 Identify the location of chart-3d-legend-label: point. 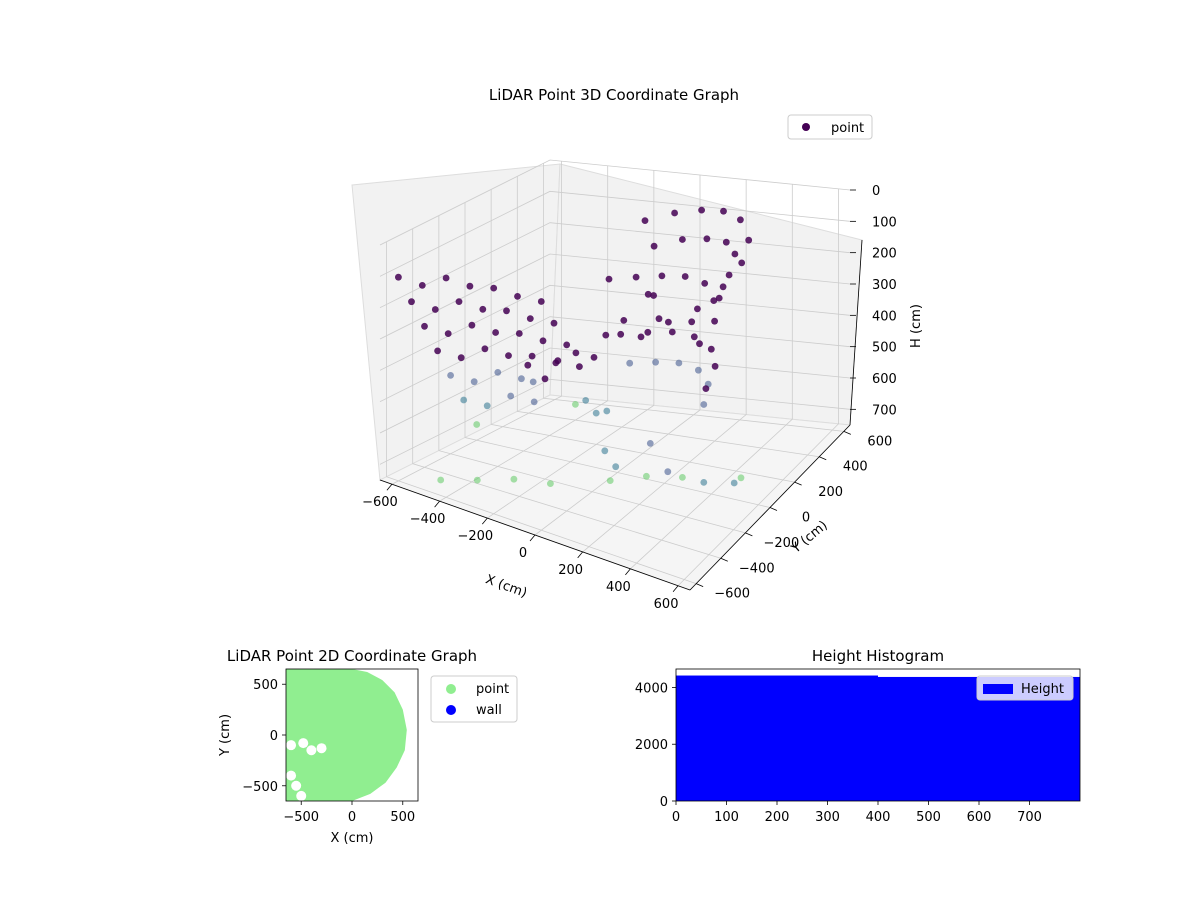
(847, 128).